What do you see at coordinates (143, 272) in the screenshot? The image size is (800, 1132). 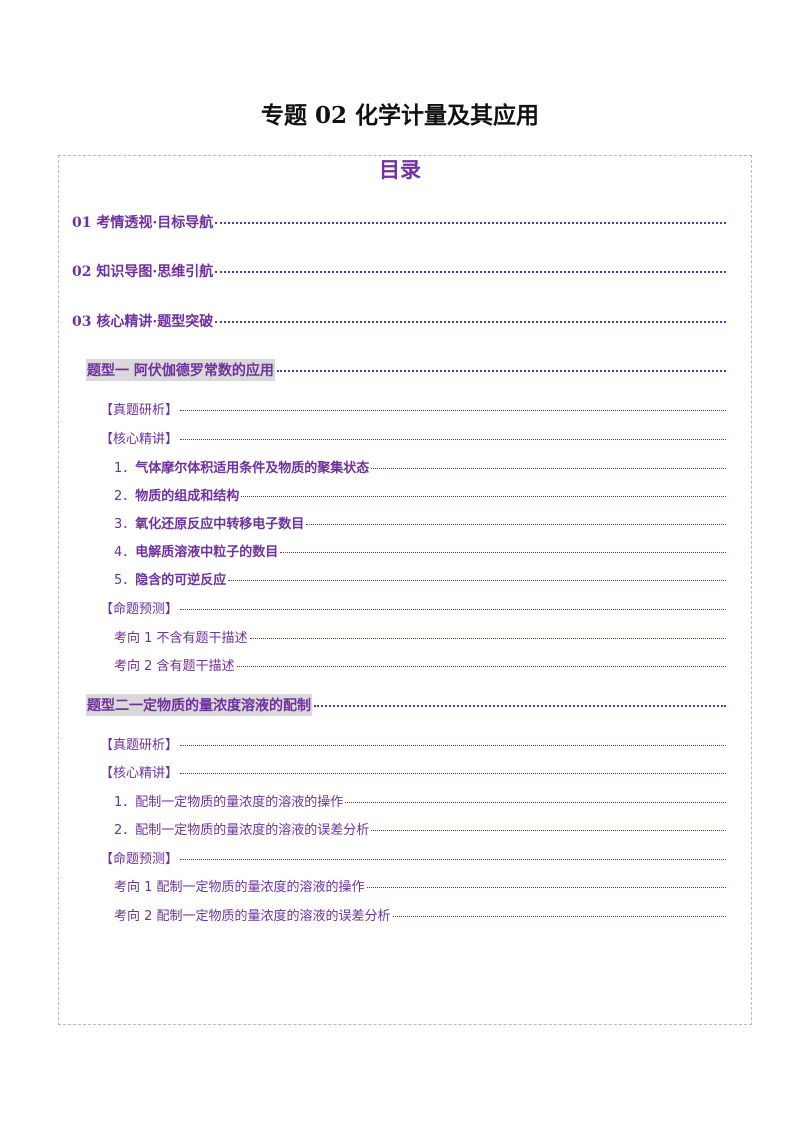 I see `toc-entry-label: 02 知识导图·思维引航` at bounding box center [143, 272].